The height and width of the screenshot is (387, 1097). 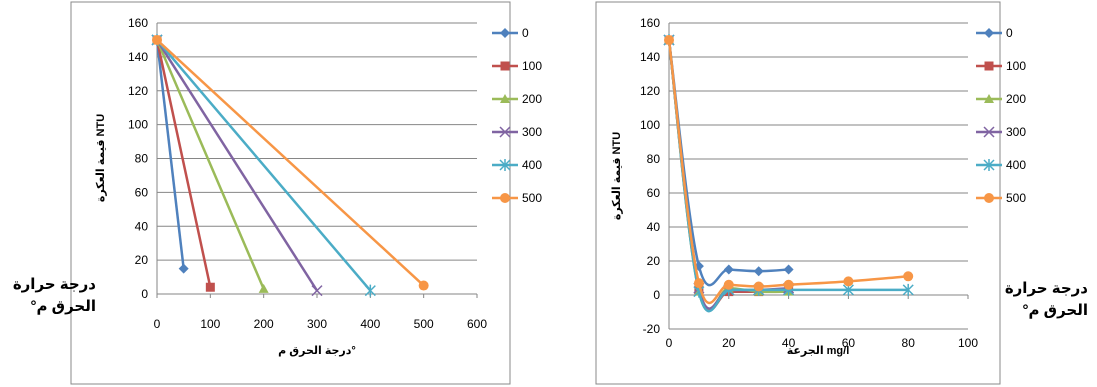 What do you see at coordinates (1043, 300) in the screenshot?
I see `right-side-label: درجة حرارة الحرق م°` at bounding box center [1043, 300].